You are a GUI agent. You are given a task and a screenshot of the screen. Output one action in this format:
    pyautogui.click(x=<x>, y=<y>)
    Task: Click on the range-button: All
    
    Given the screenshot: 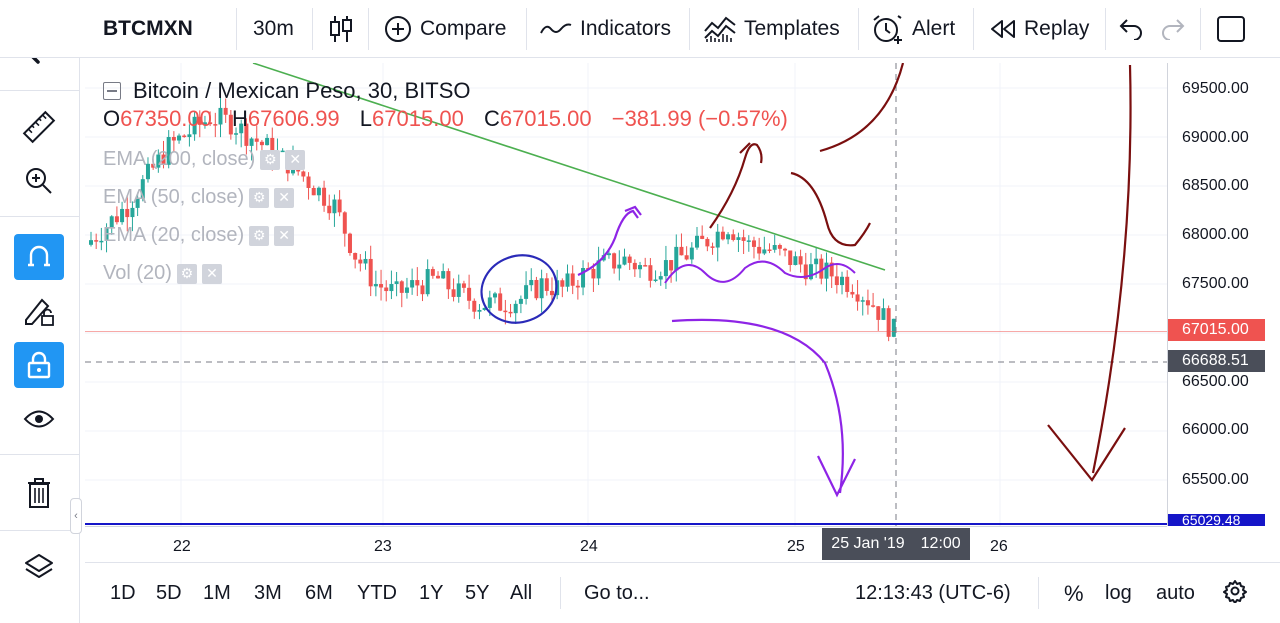 What is the action you would take?
    pyautogui.click(x=521, y=593)
    